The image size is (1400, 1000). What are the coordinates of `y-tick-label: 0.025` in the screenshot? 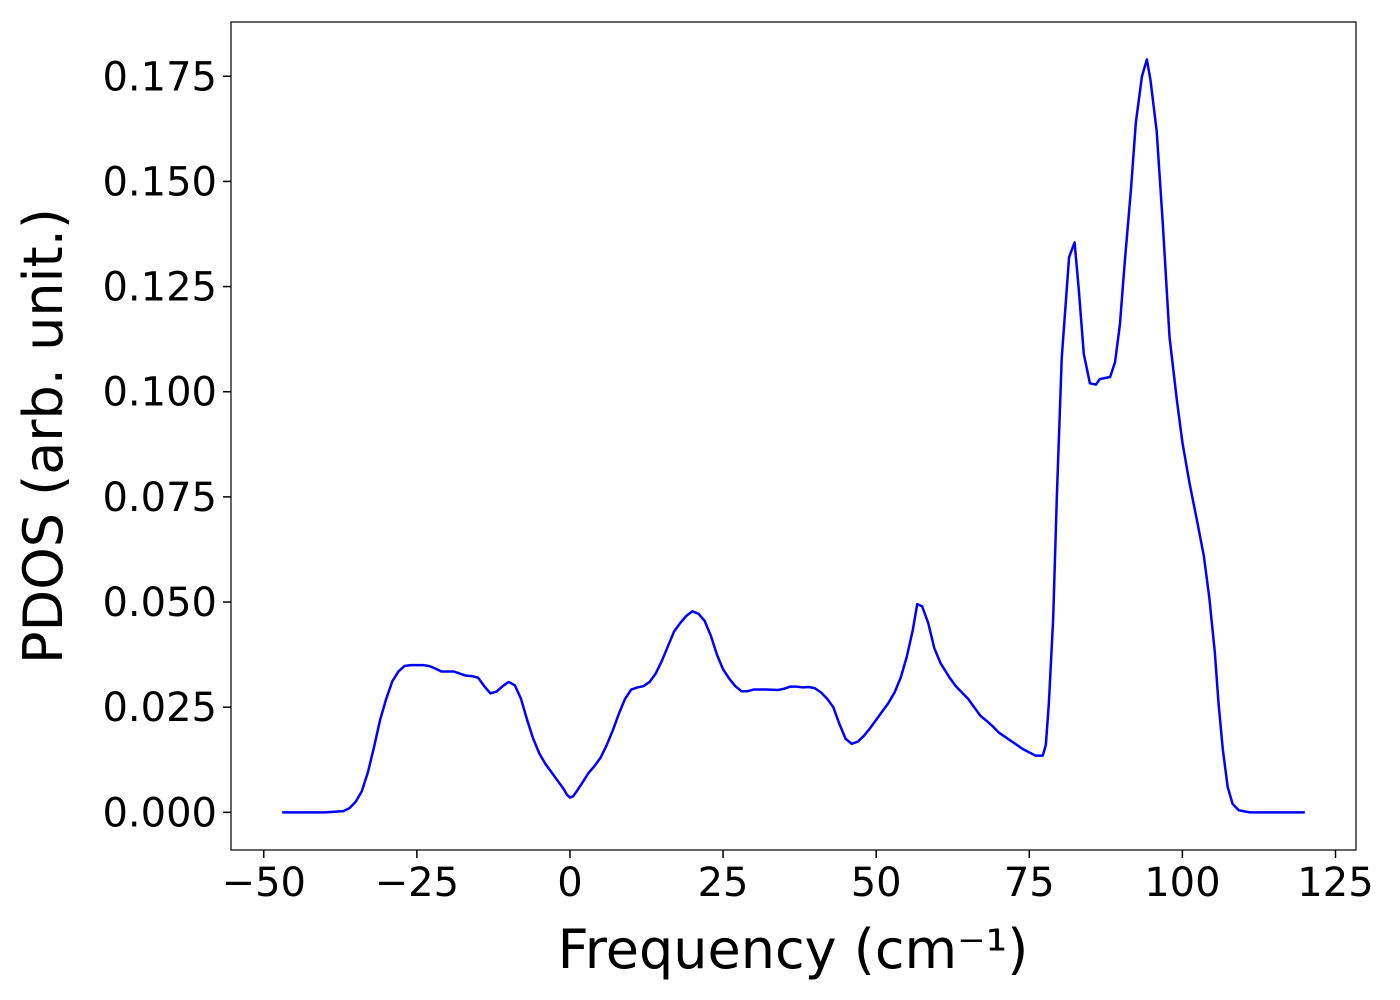 It's located at (159, 708).